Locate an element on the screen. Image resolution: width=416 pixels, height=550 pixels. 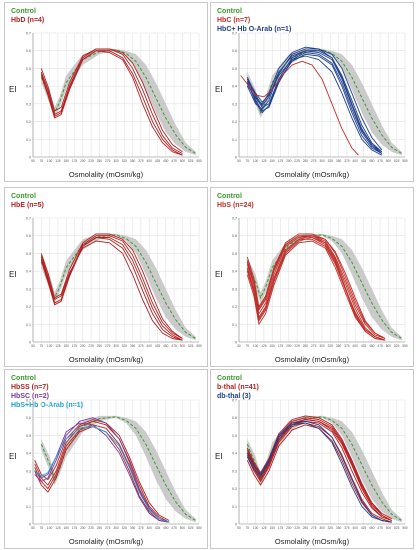
legend-entry: b-thal (n=41) is located at coordinates (238, 387).